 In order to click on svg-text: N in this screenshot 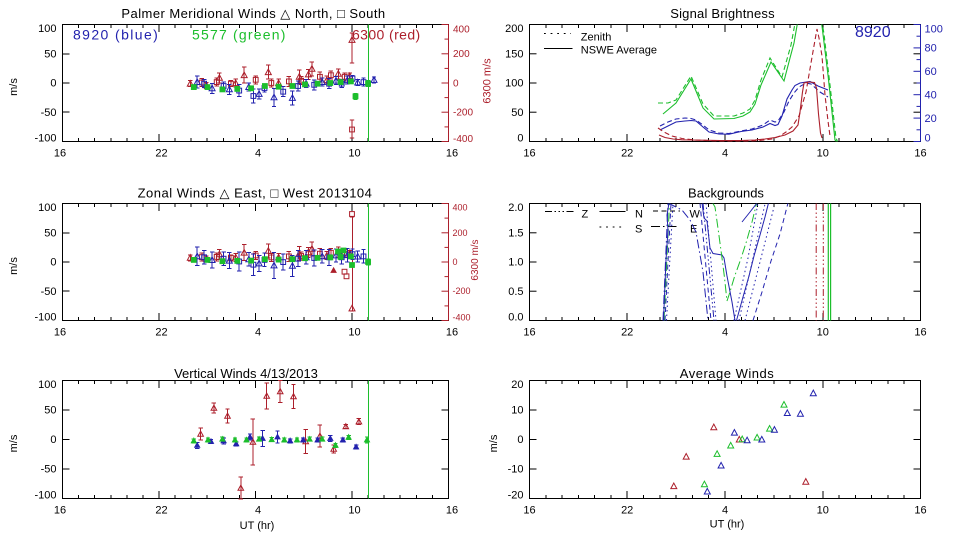, I will do `click(639, 215)`.